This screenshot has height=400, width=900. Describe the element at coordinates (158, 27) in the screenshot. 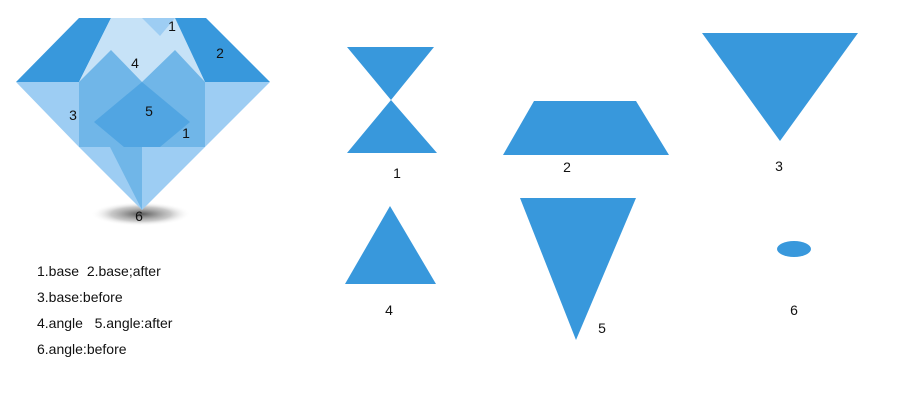

I see `gem-crown-upper-center` at that location.